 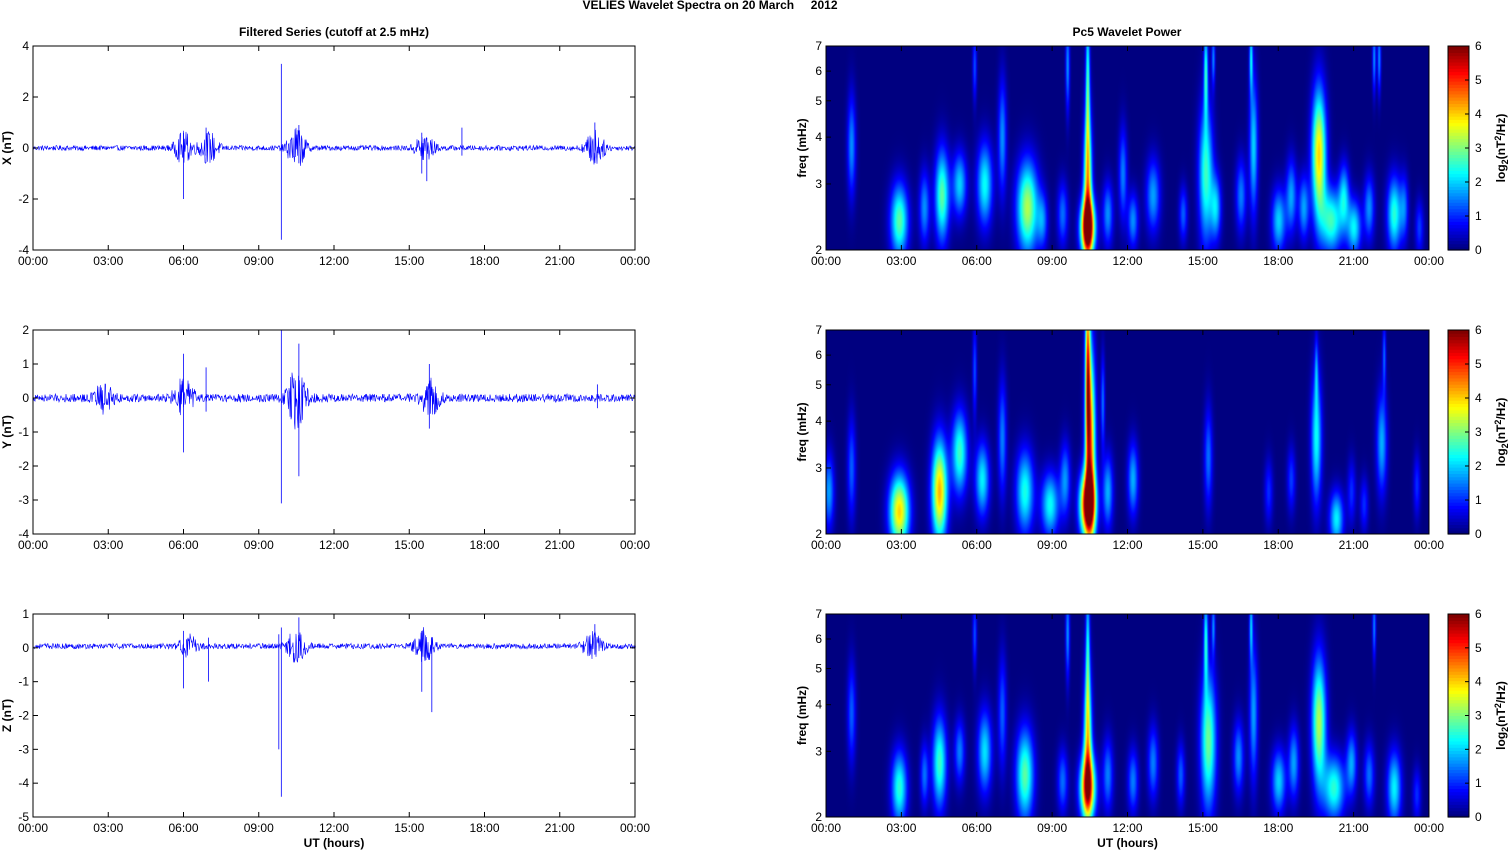 What do you see at coordinates (1501, 741) in the screenshot?
I see `colorbar-label-part: log` at bounding box center [1501, 741].